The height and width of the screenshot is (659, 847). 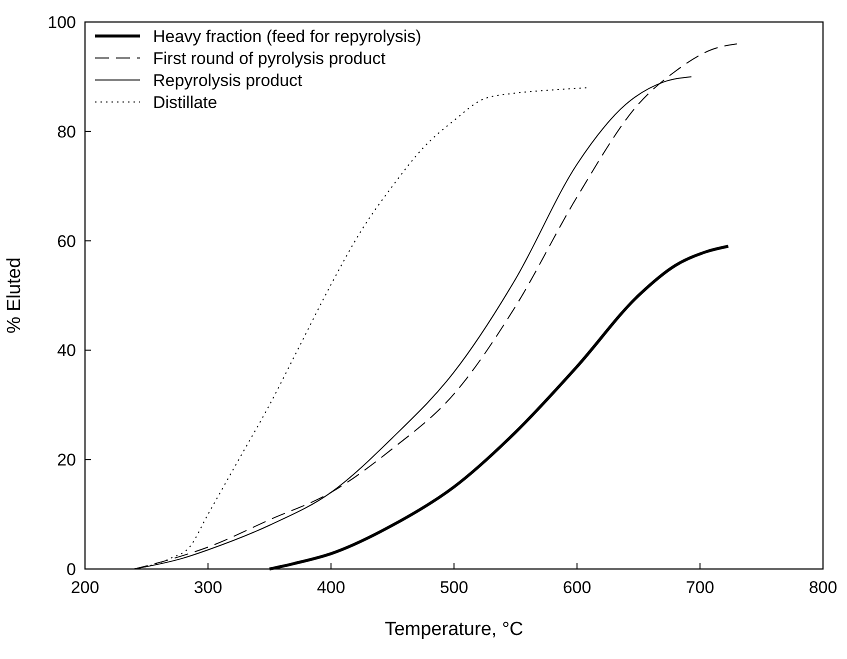 What do you see at coordinates (269, 58) in the screenshot?
I see `legend-label: First round of pyrolysis product` at bounding box center [269, 58].